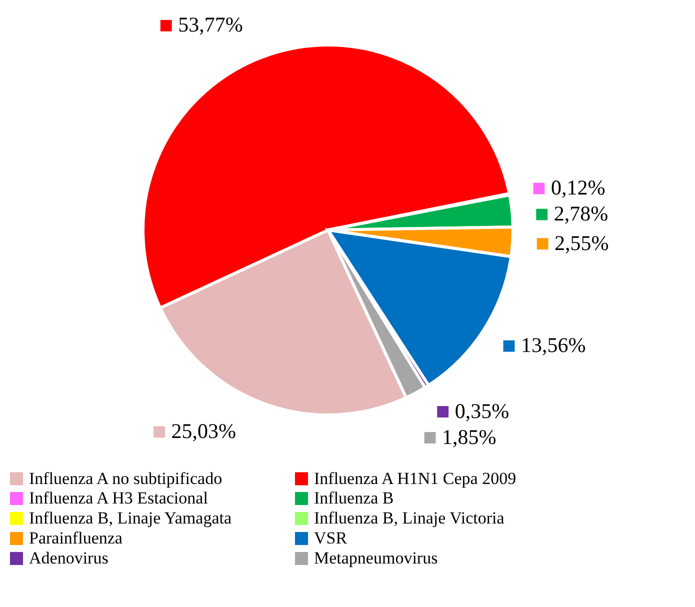 This screenshot has height=607, width=695. What do you see at coordinates (581, 242) in the screenshot?
I see `data-label: 2,55%` at bounding box center [581, 242].